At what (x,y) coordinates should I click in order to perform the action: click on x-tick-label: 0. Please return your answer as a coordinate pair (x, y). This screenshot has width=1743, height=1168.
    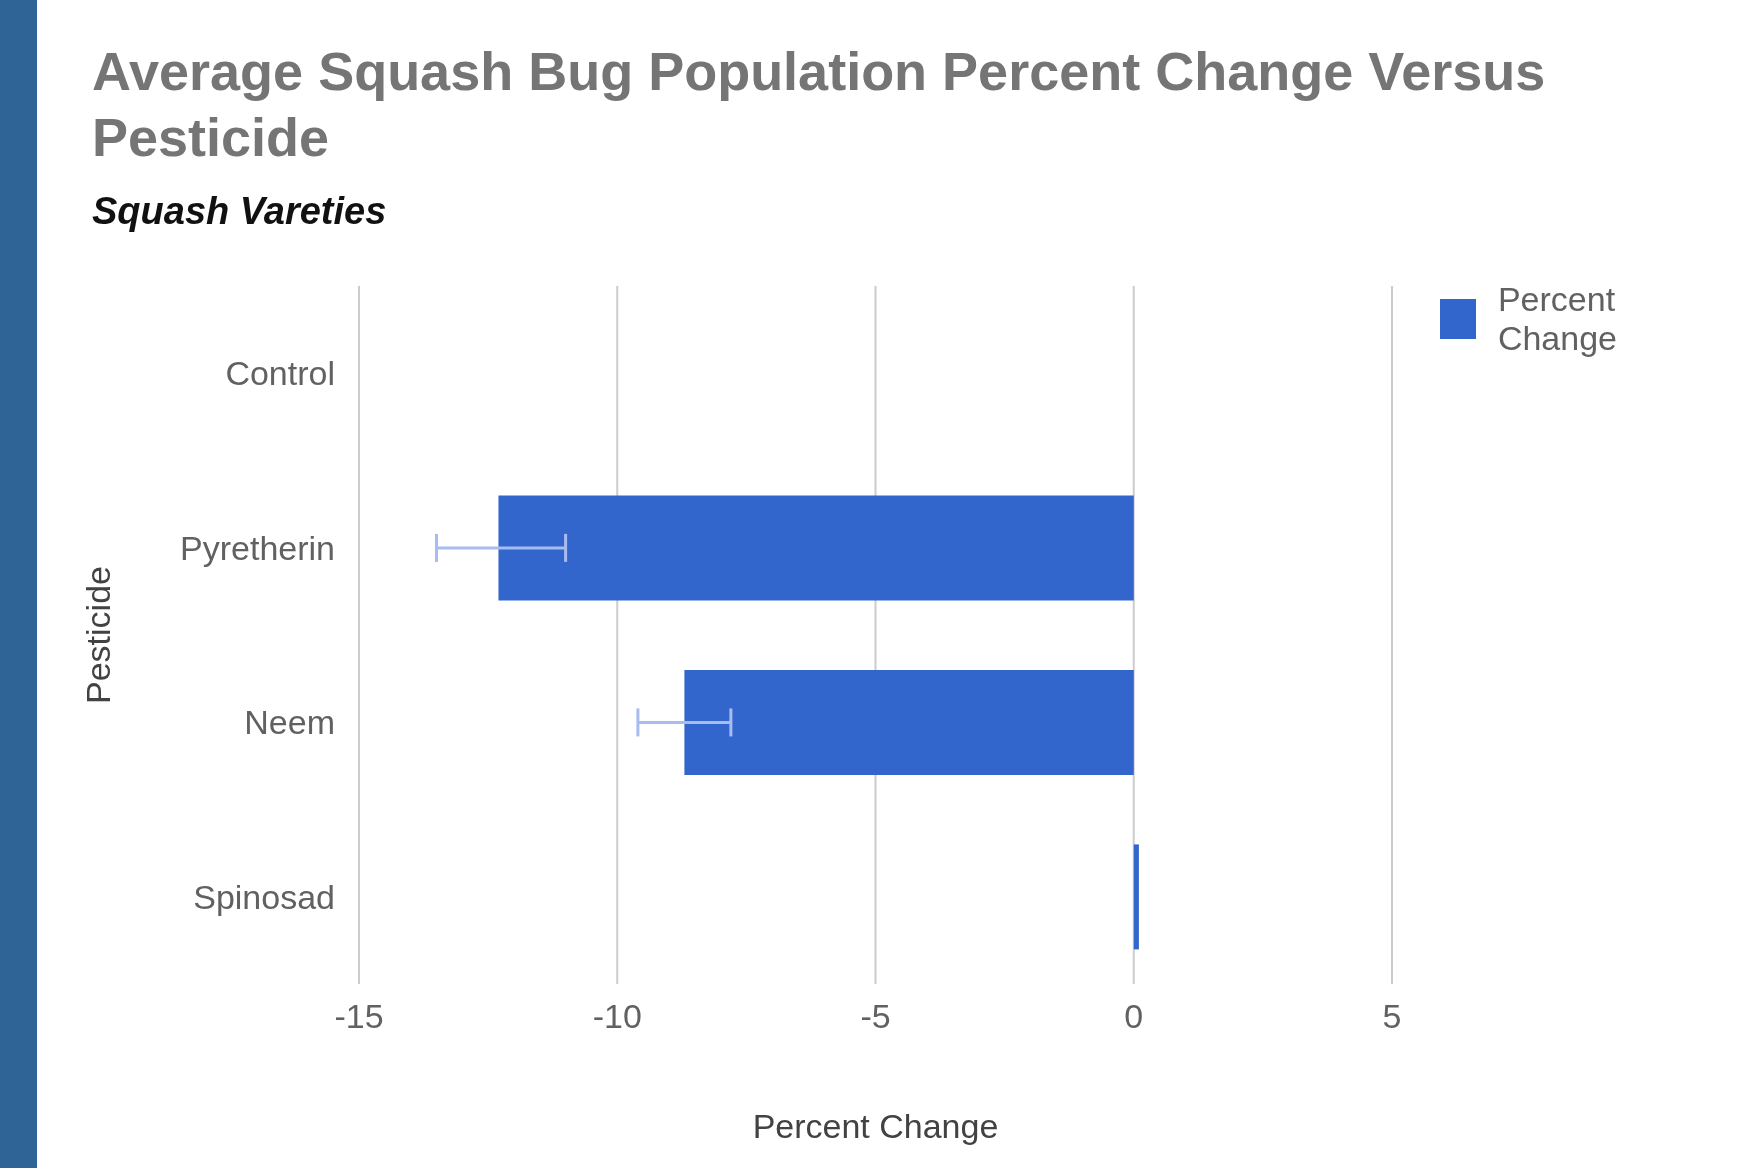
    Looking at the image, I should click on (1134, 1016).